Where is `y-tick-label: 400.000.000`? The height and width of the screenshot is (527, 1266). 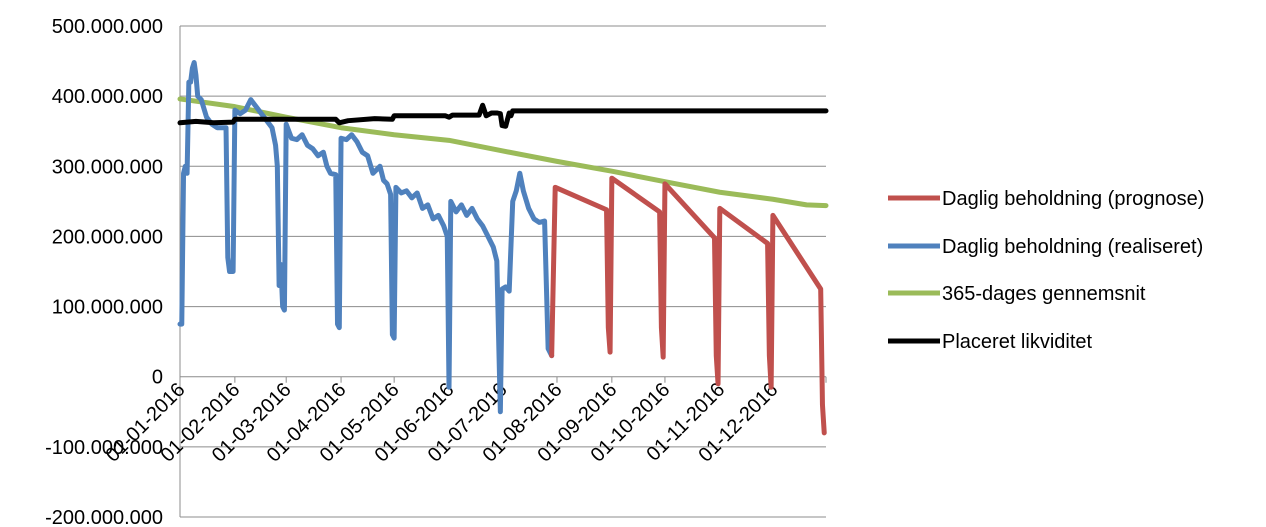 y-tick-label: 400.000.000 is located at coordinates (107, 97).